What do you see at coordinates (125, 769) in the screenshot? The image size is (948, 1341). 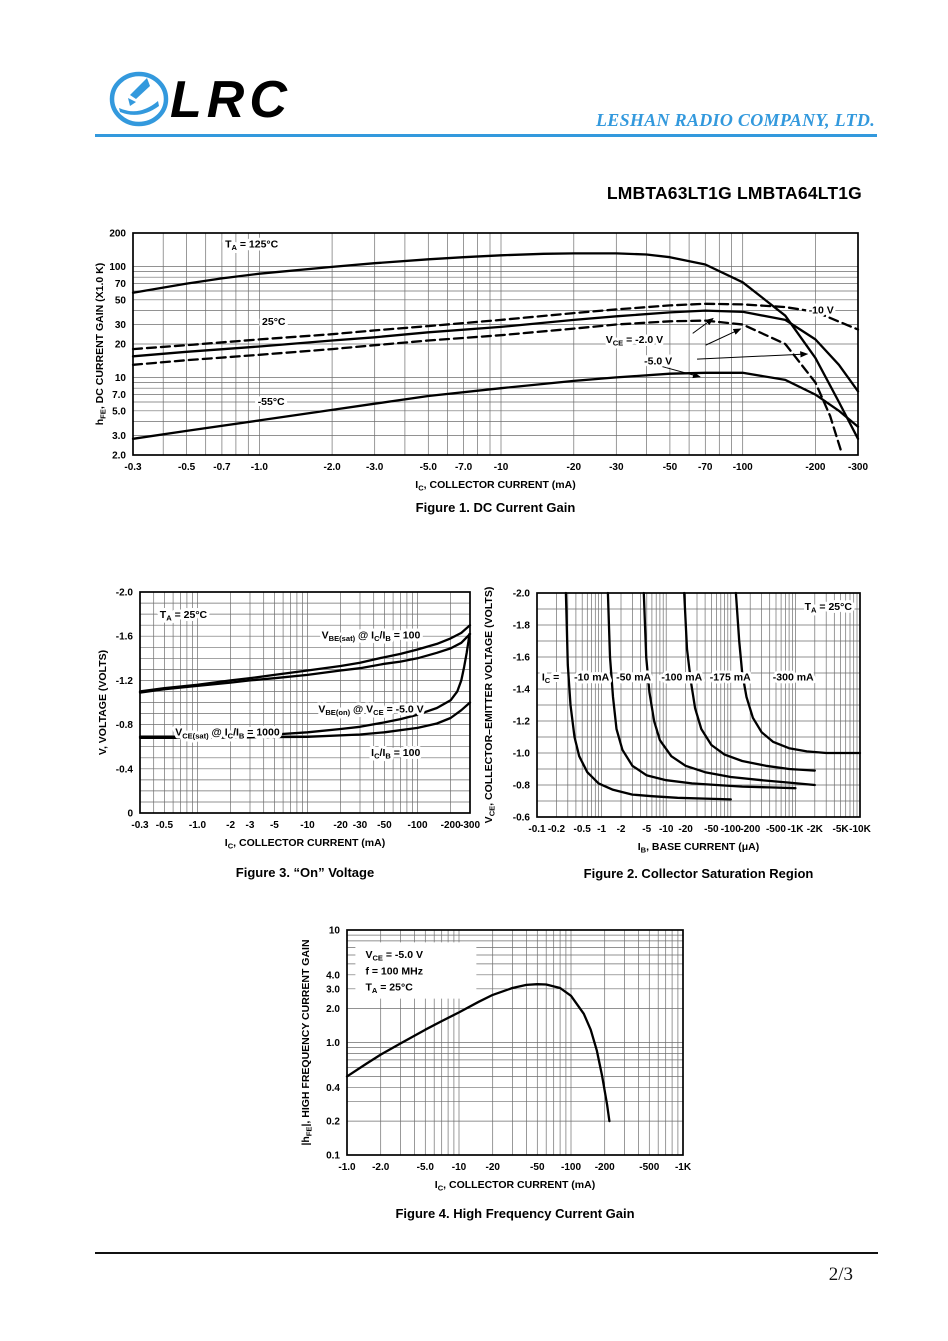 I see `svg-text: -0.4` at bounding box center [125, 769].